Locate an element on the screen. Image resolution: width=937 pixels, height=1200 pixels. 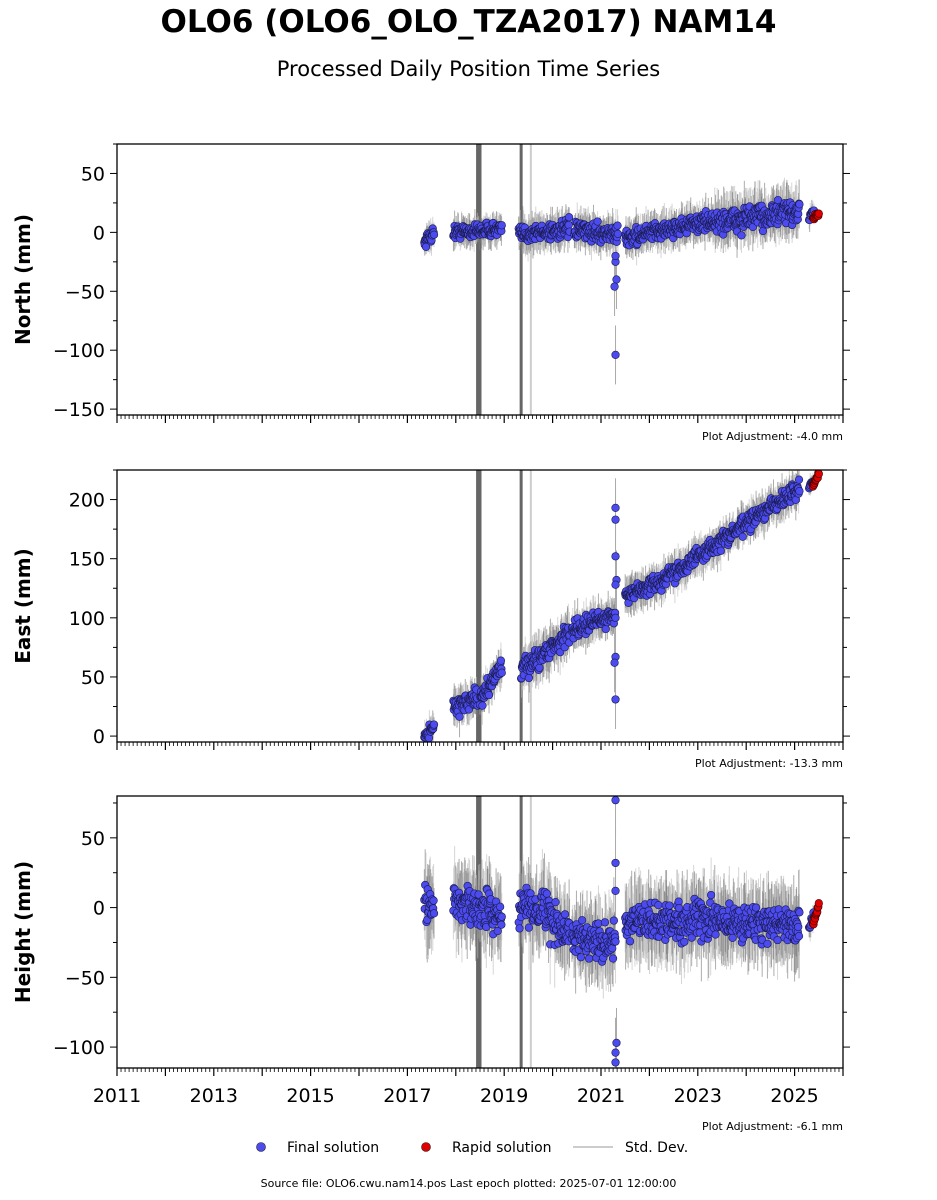
height-final-points is located at coordinates (619, 931).